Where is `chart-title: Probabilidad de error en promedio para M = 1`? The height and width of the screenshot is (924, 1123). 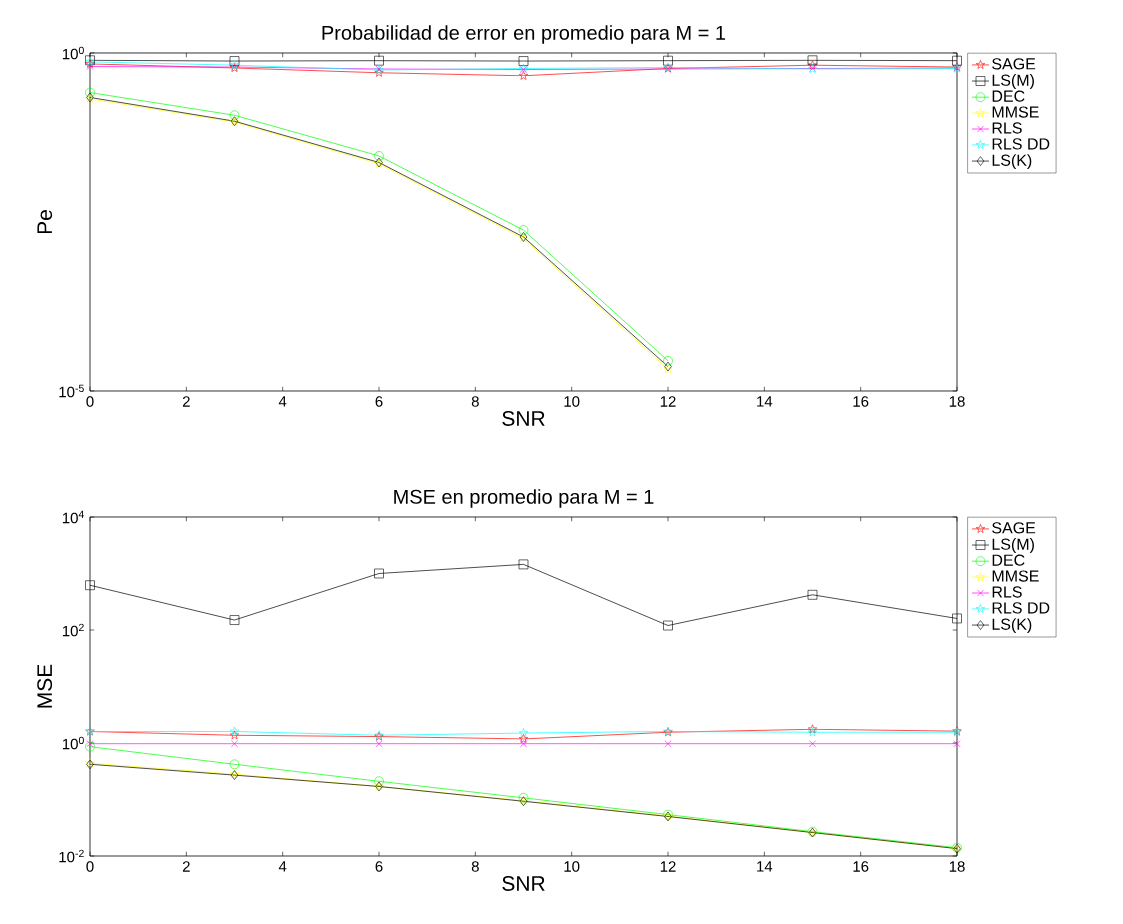
chart-title: Probabilidad de error en promedio para M = 1 is located at coordinates (524, 34).